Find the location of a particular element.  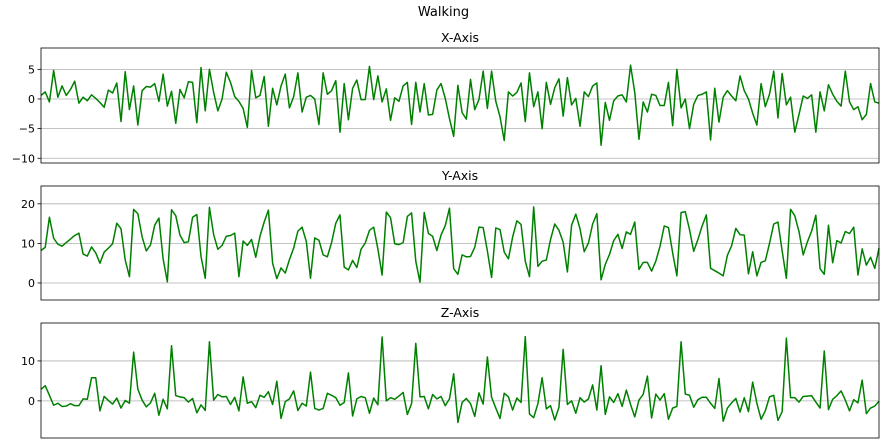

figure-title: Walking is located at coordinates (443, 12).